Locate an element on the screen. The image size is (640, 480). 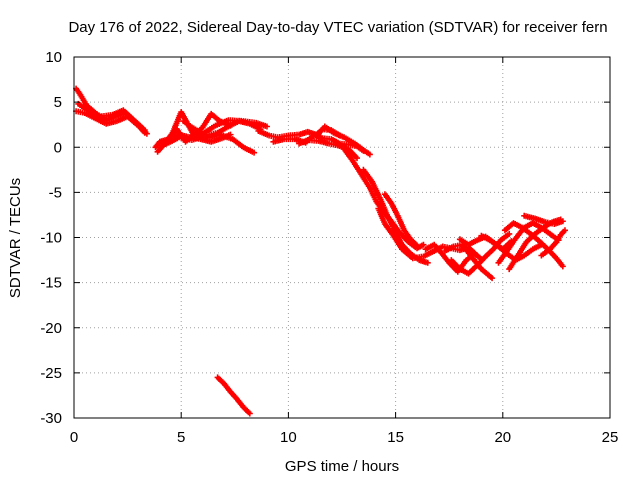
x-tick-label: 0 is located at coordinates (74, 437).